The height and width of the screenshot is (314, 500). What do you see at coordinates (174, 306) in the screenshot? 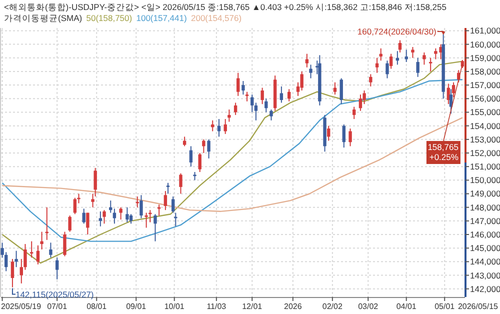
I see `x-tick-label: 10/01` at bounding box center [174, 306].